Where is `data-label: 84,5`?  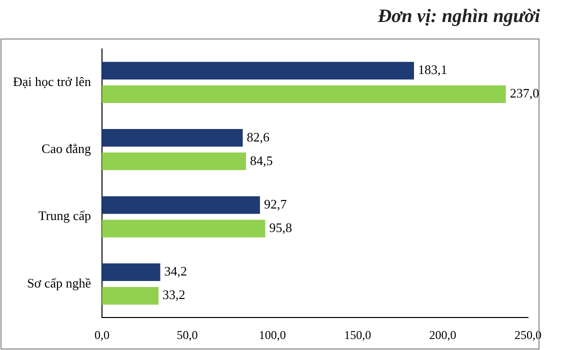 data-label: 84,5 is located at coordinates (261, 160).